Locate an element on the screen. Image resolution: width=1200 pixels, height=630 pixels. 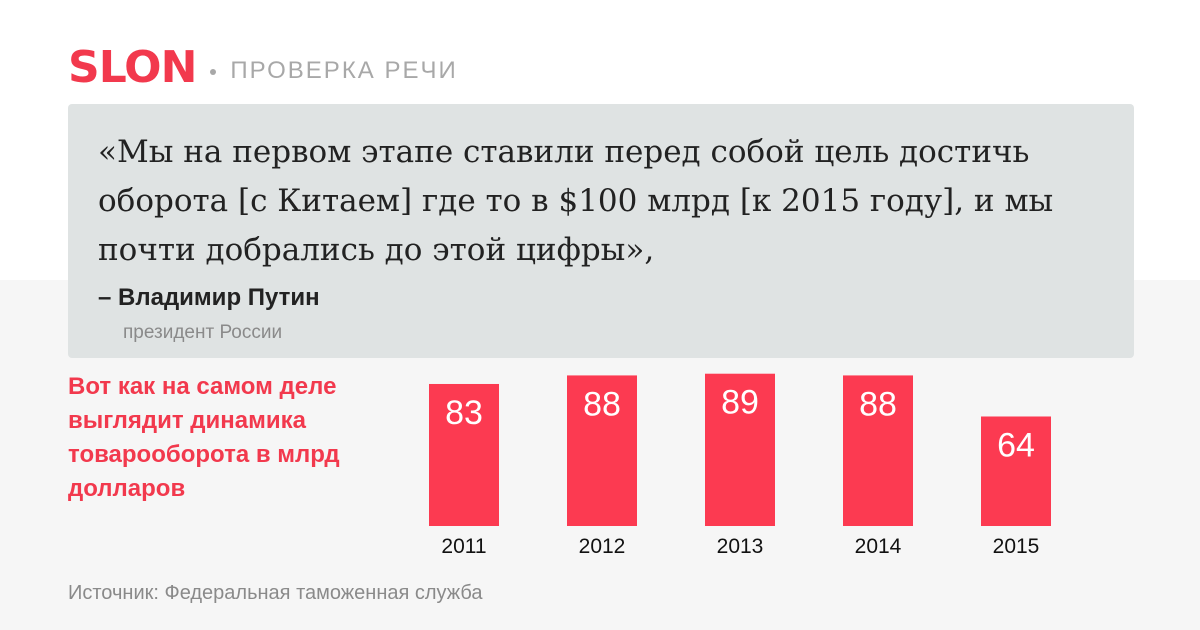
bar-2013 is located at coordinates (740, 449).